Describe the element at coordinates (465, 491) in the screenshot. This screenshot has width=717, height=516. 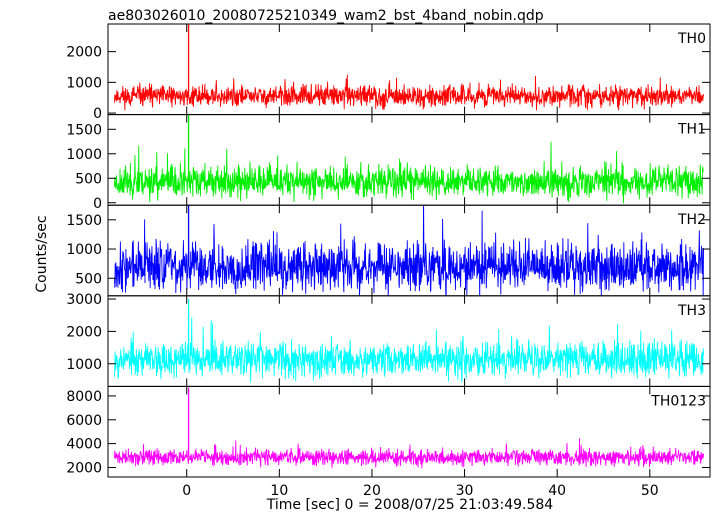
I see `x-tick-label: 30` at that location.